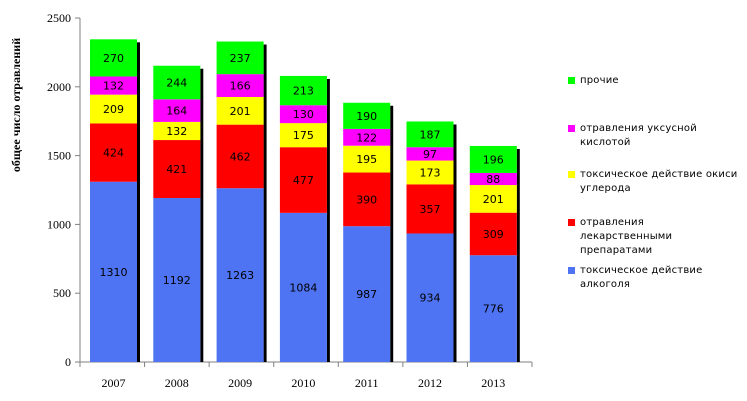  I want to click on y-tick-labels: 0 500 1000 1500 2000 2500, so click(59, 190).